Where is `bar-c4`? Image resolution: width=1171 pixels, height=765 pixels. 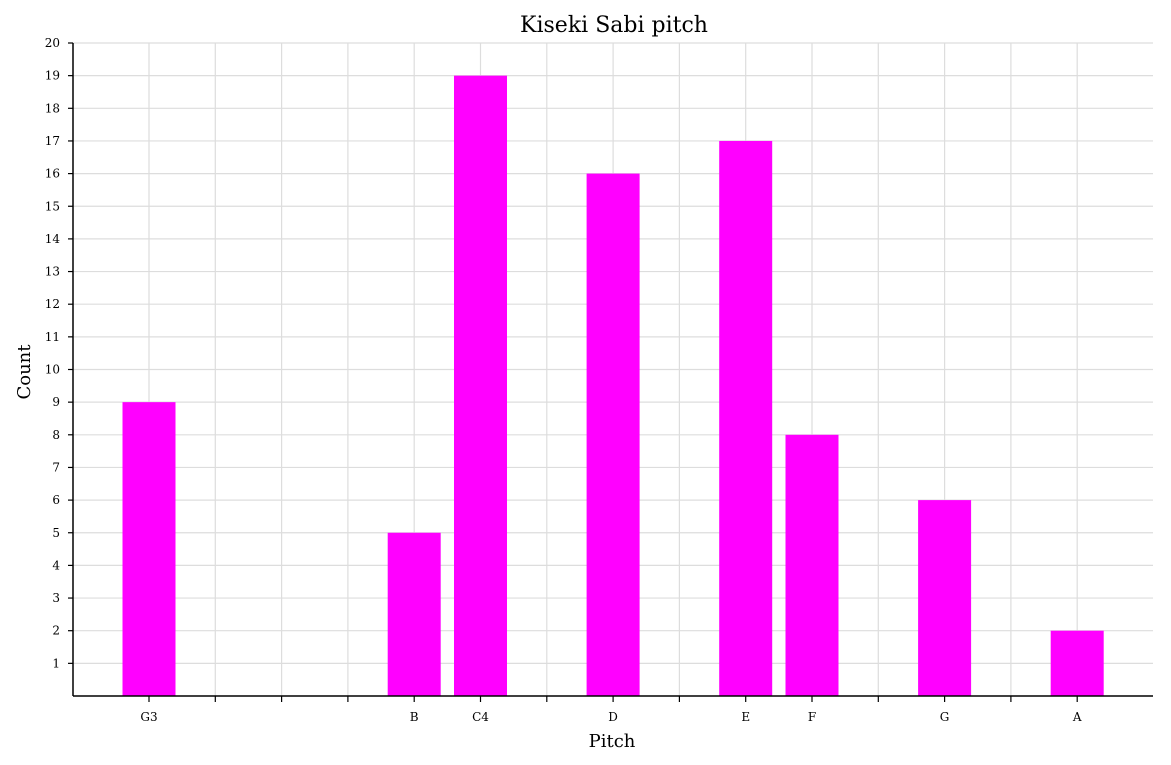 bar-c4 is located at coordinates (480, 385).